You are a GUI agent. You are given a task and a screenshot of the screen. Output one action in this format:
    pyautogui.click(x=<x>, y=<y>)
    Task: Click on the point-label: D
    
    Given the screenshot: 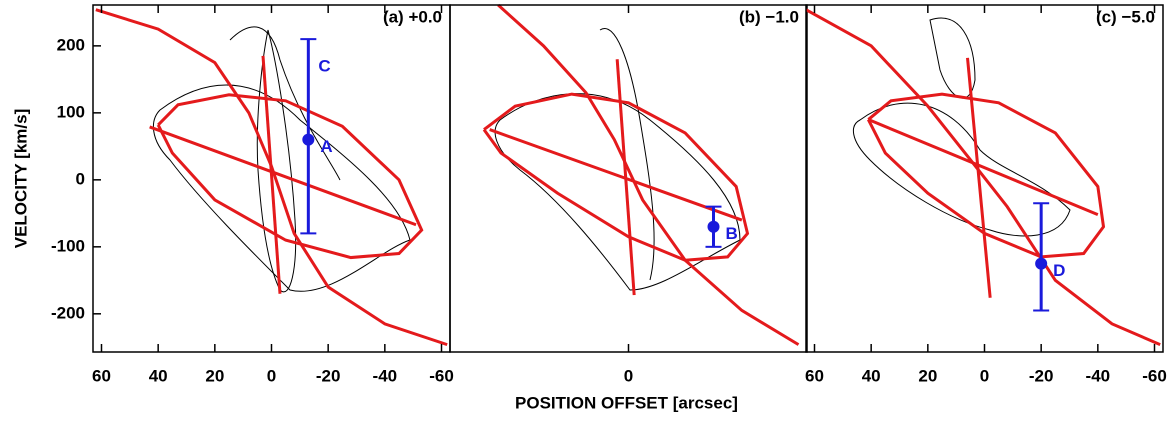 What is the action you would take?
    pyautogui.click(x=1059, y=270)
    